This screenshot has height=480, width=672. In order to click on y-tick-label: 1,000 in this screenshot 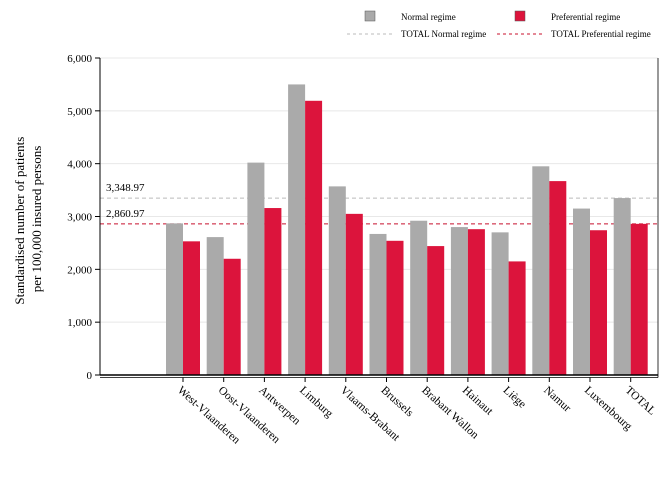, I will do `click(79, 323)`.